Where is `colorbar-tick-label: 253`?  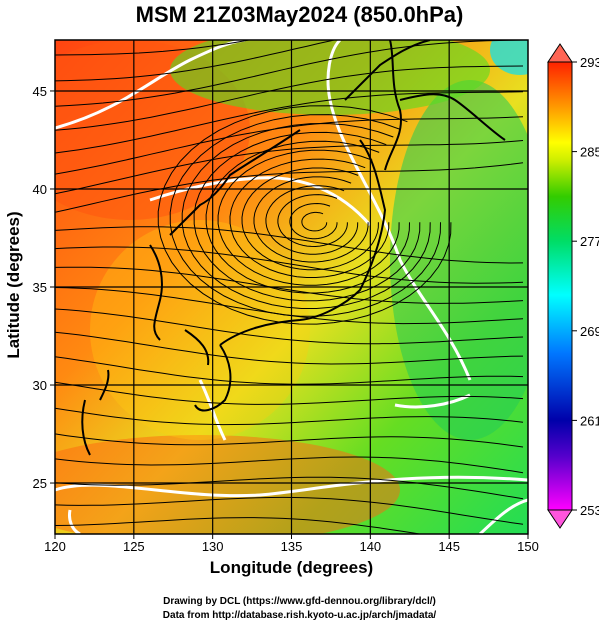 colorbar-tick-label: 253 is located at coordinates (589, 510).